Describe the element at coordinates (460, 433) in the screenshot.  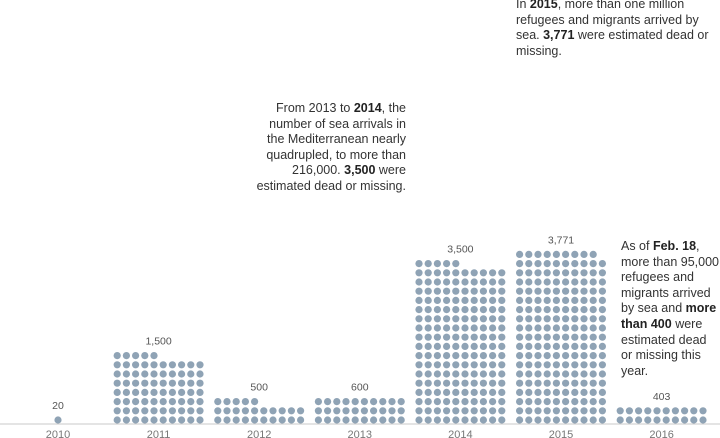
I see `x-tick-label: 2014` at that location.